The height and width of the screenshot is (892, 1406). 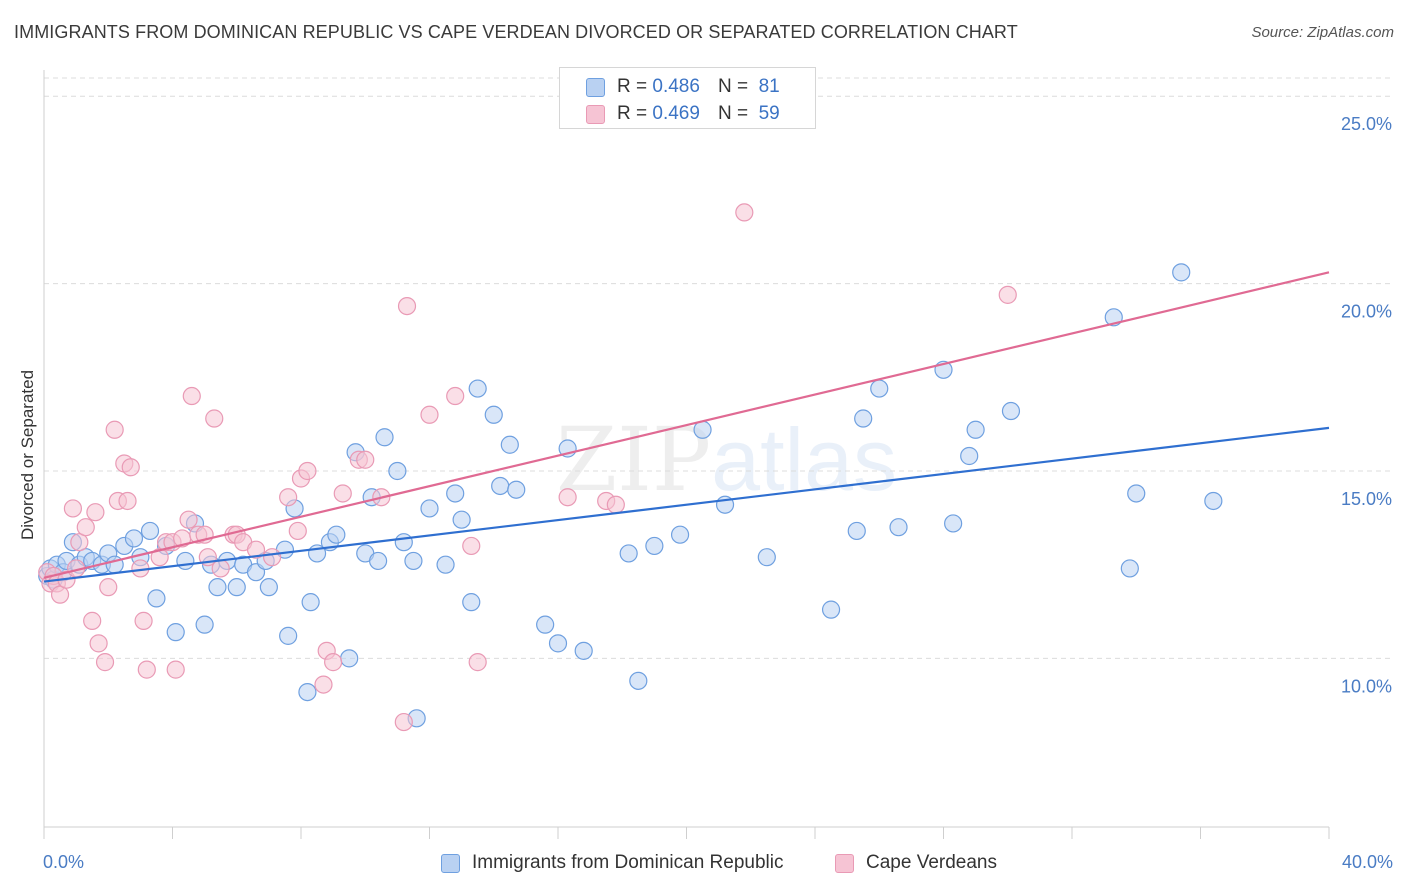 I want to click on legend-label-dominican: Immigrants from Dominican Republic, so click(x=628, y=862).